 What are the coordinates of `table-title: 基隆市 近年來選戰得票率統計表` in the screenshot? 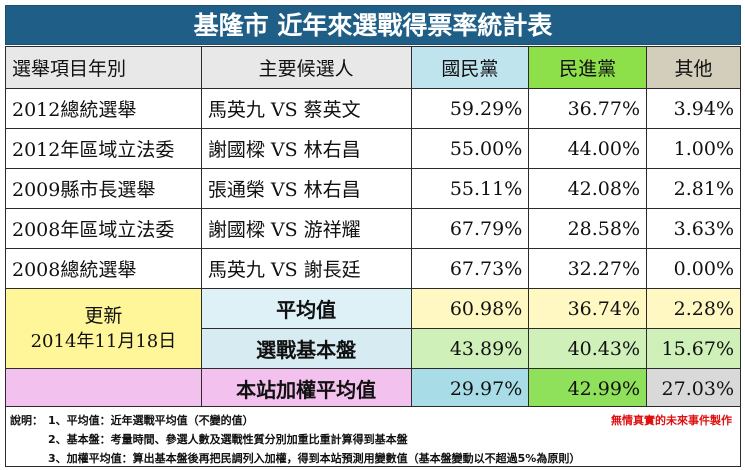 It's located at (373, 25).